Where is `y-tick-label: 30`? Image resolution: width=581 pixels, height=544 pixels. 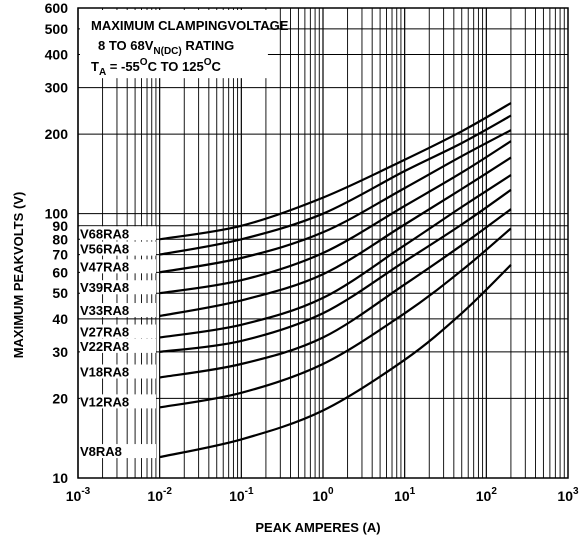 y-tick-label: 30 is located at coordinates (60, 352).